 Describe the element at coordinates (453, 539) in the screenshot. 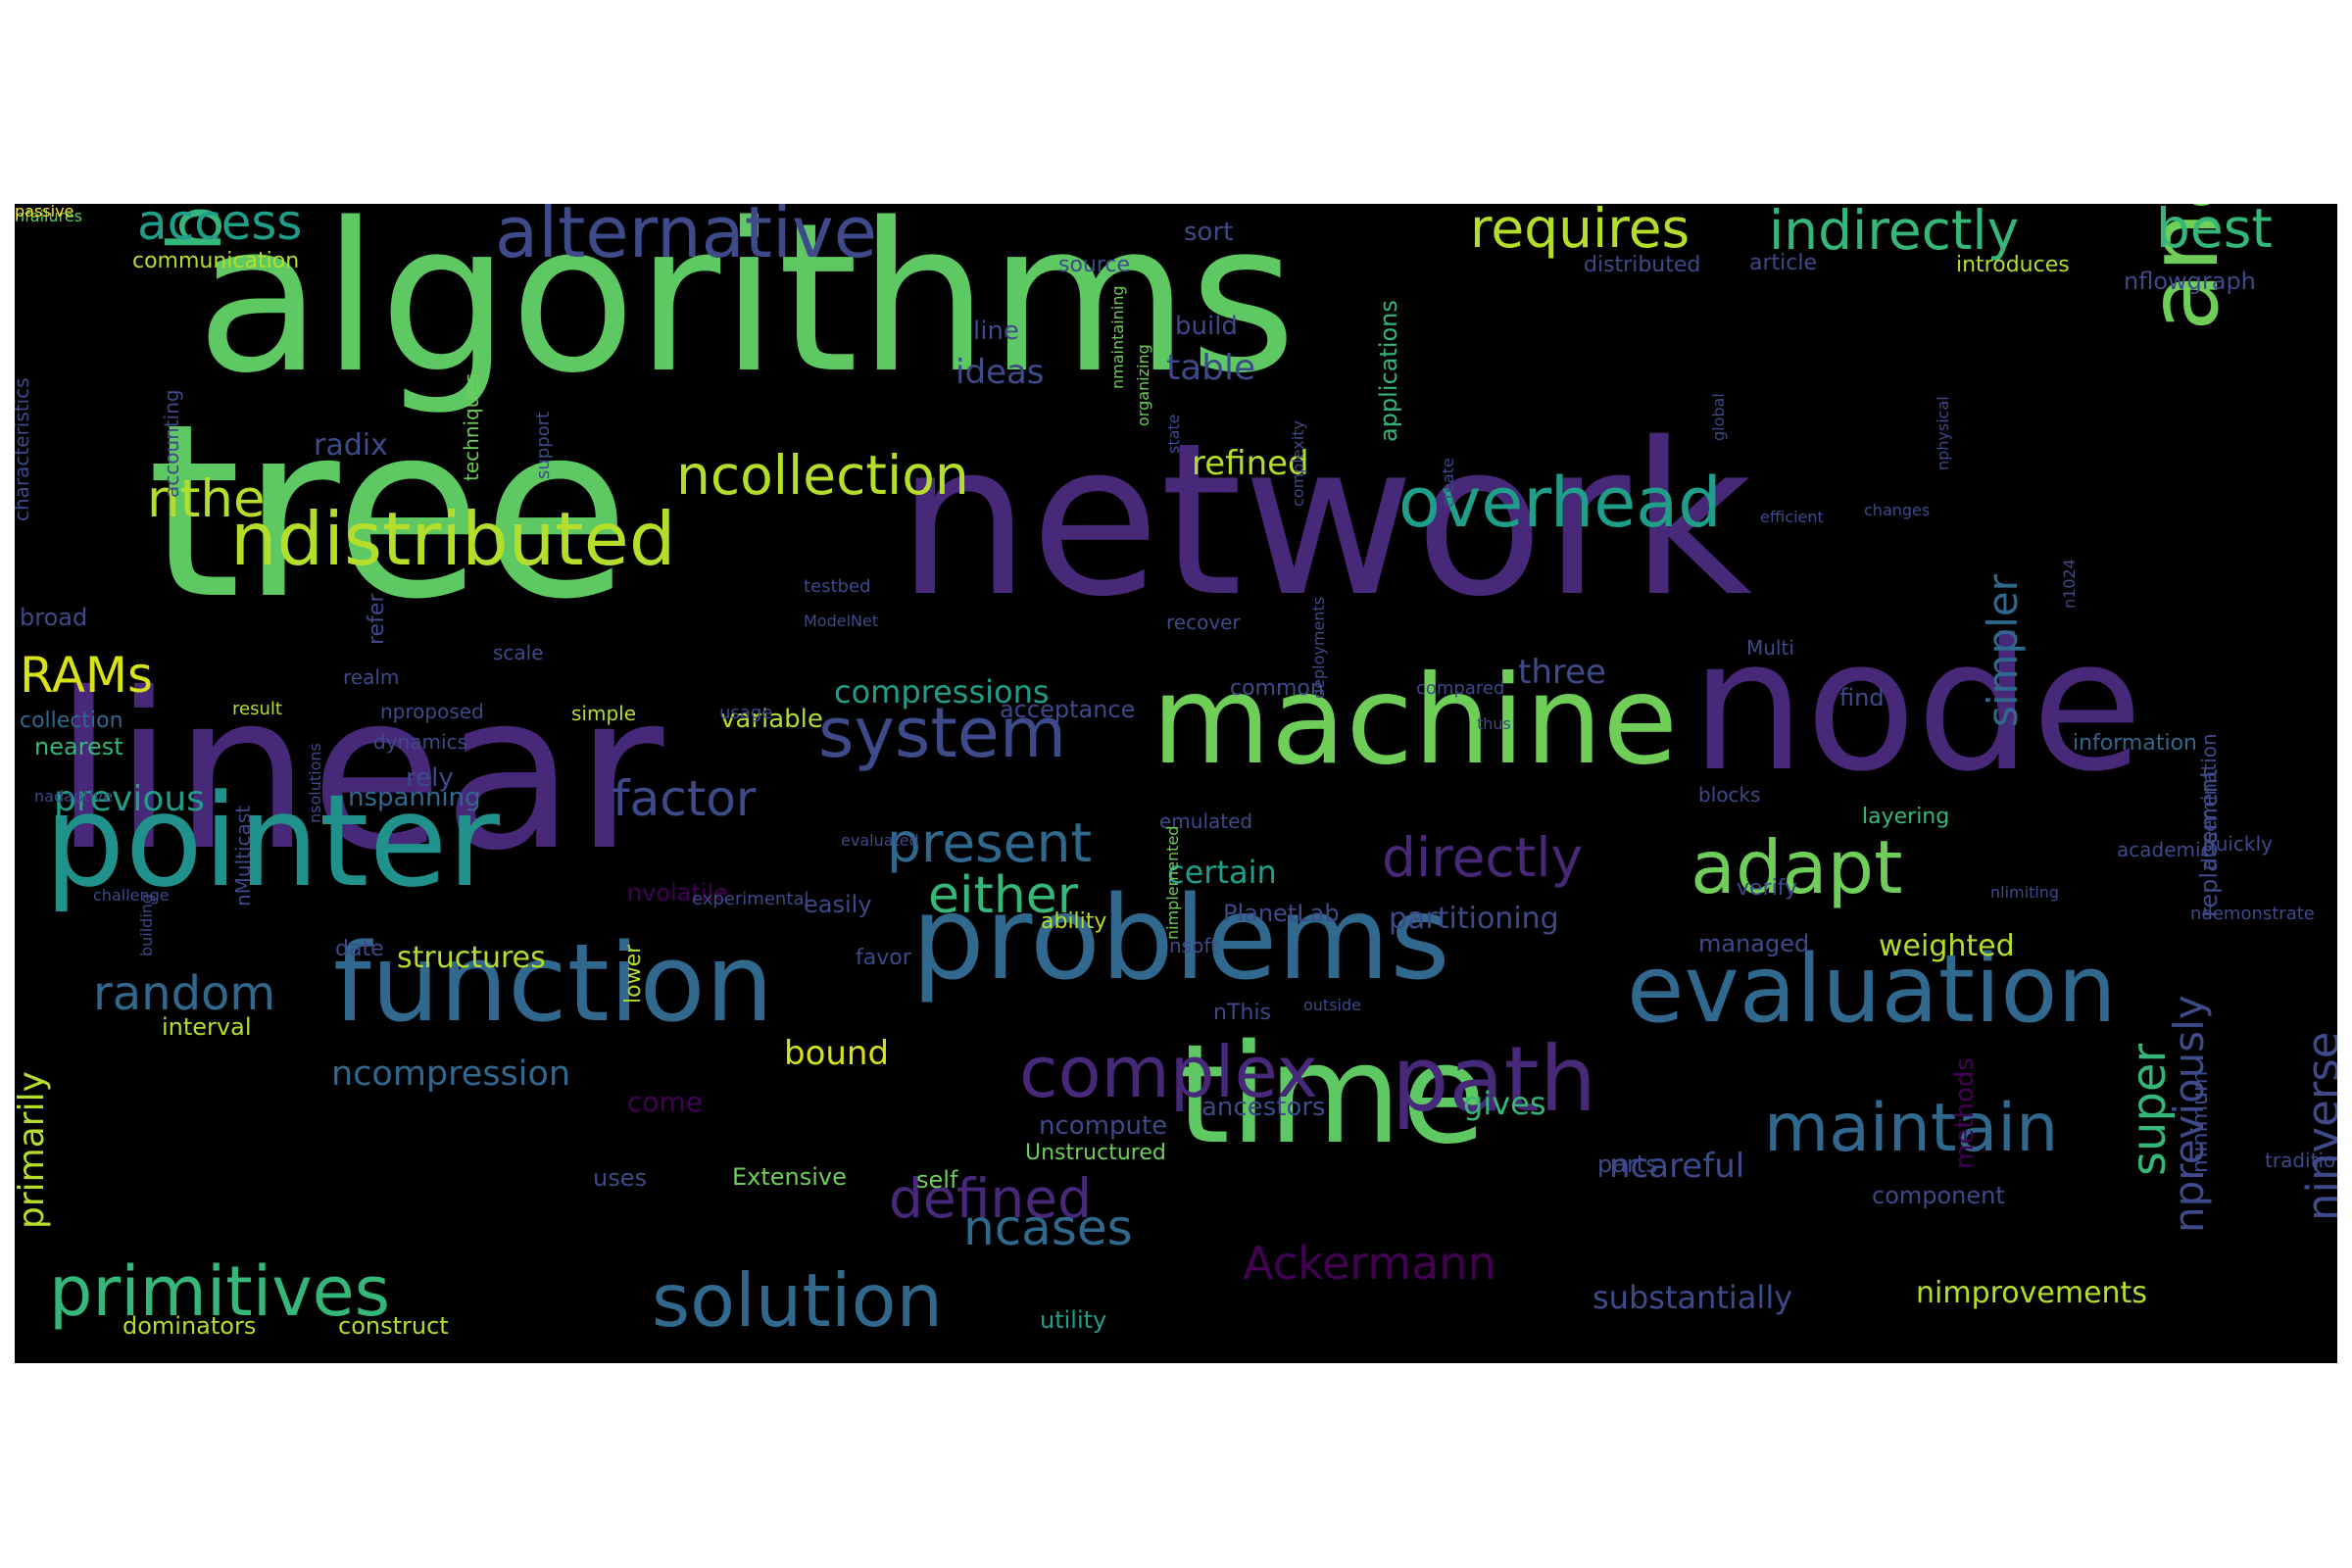

I see `word-ndistributed: ndistributed` at that location.